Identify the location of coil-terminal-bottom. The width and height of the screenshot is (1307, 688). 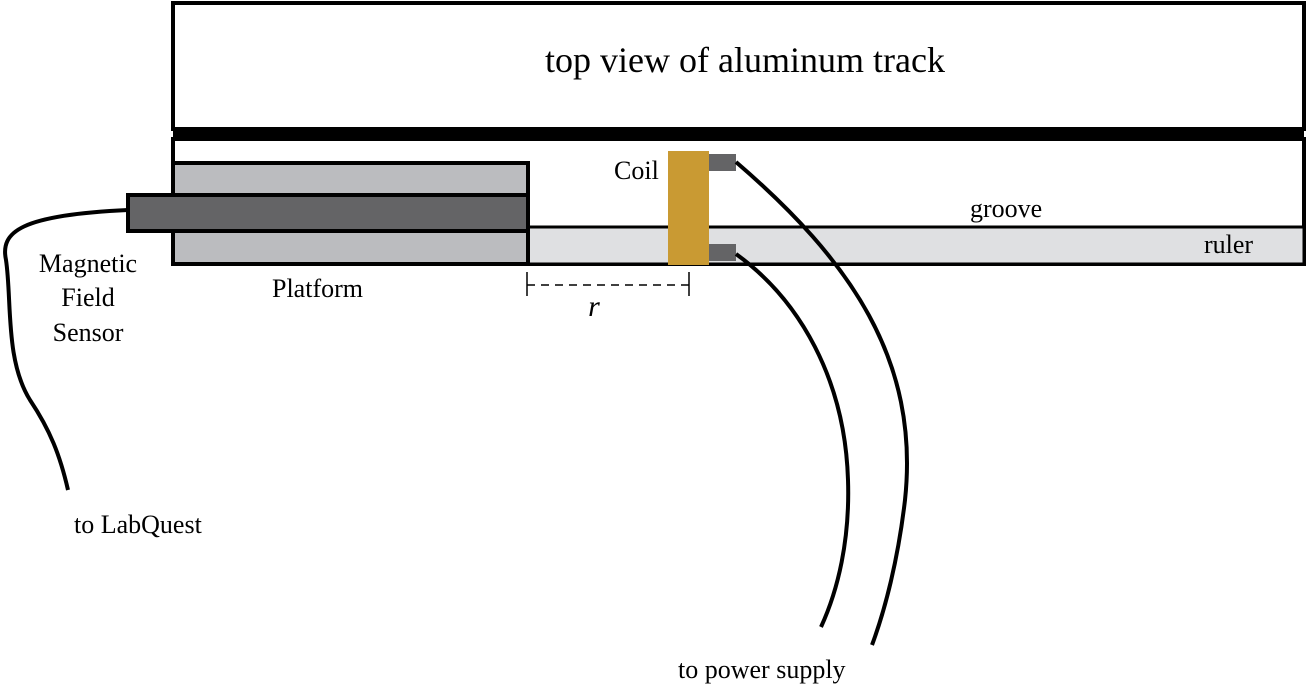
(722, 252).